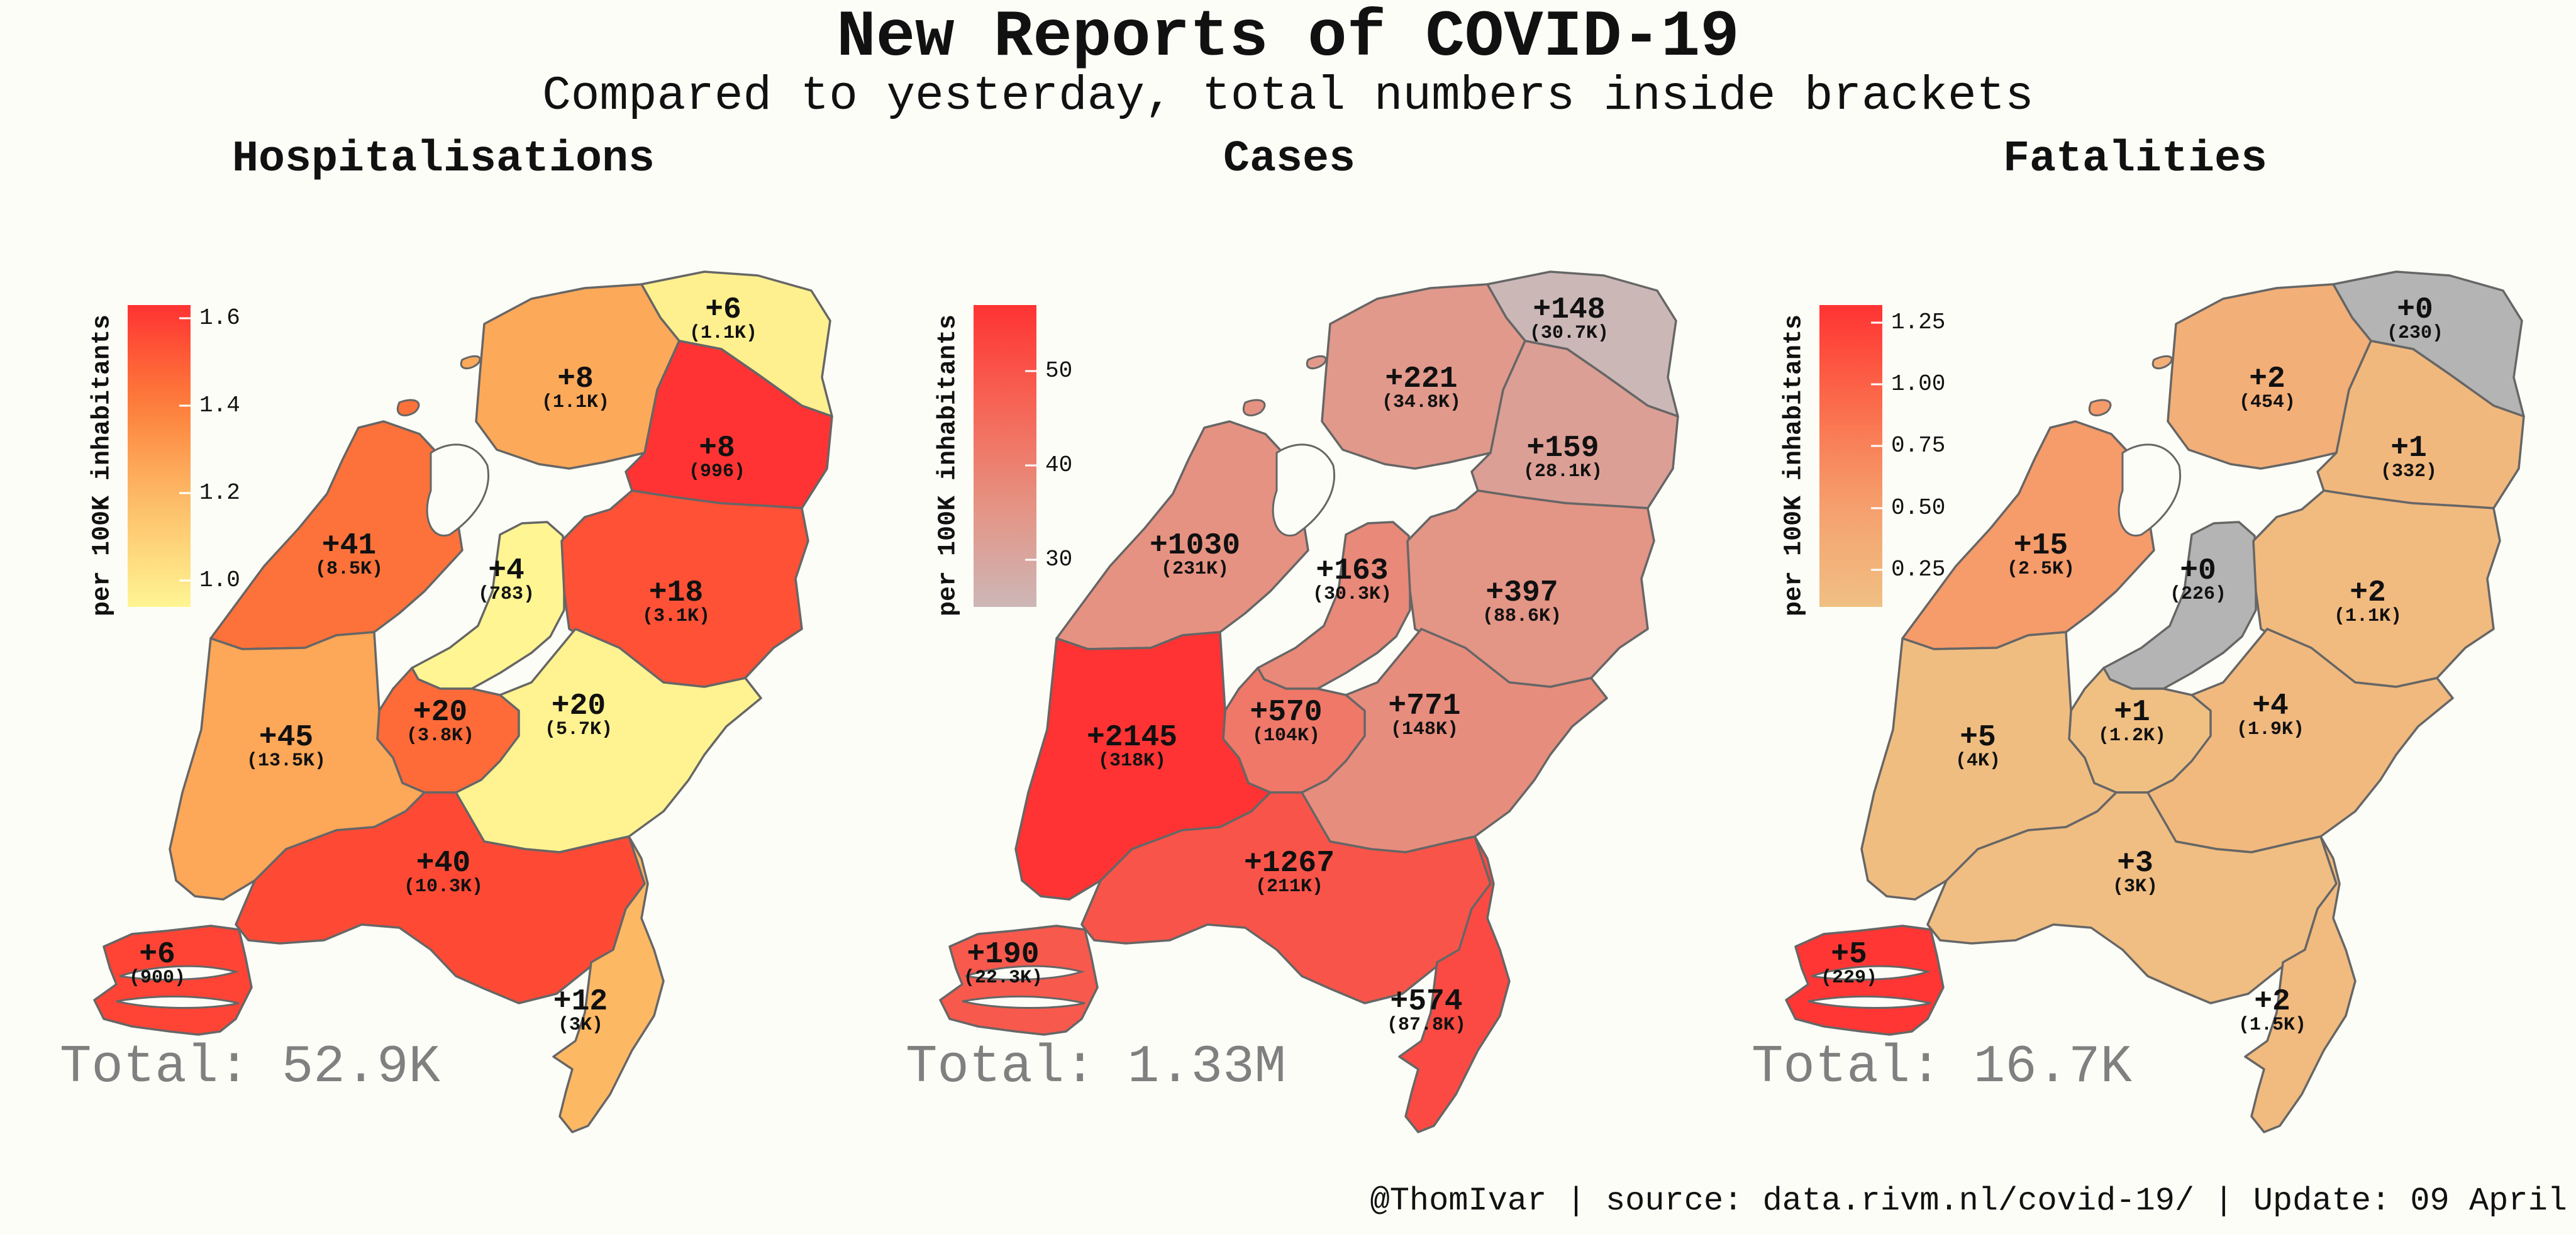  What do you see at coordinates (2132, 736) in the screenshot?
I see `total-count-label: (1.2K)` at bounding box center [2132, 736].